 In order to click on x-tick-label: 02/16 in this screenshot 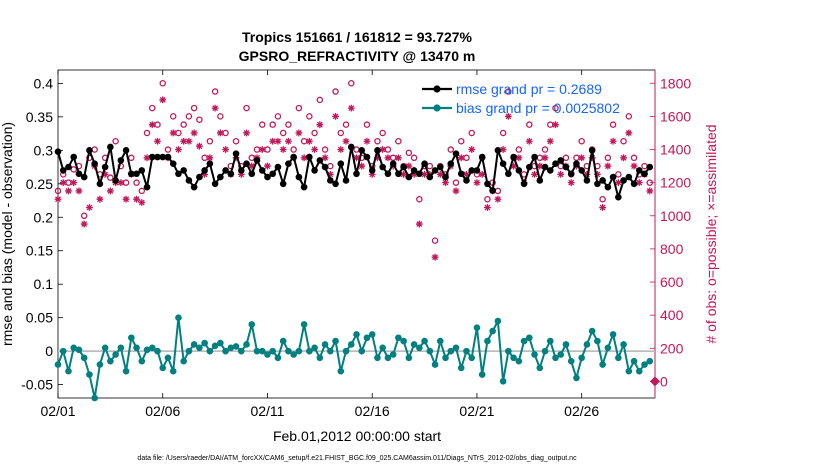, I will do `click(372, 411)`.